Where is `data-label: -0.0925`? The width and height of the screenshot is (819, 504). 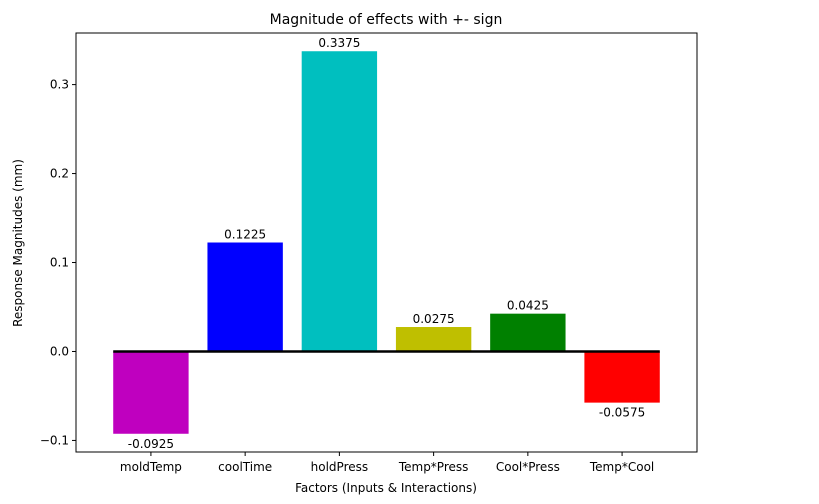 data-label: -0.0925 is located at coordinates (151, 444).